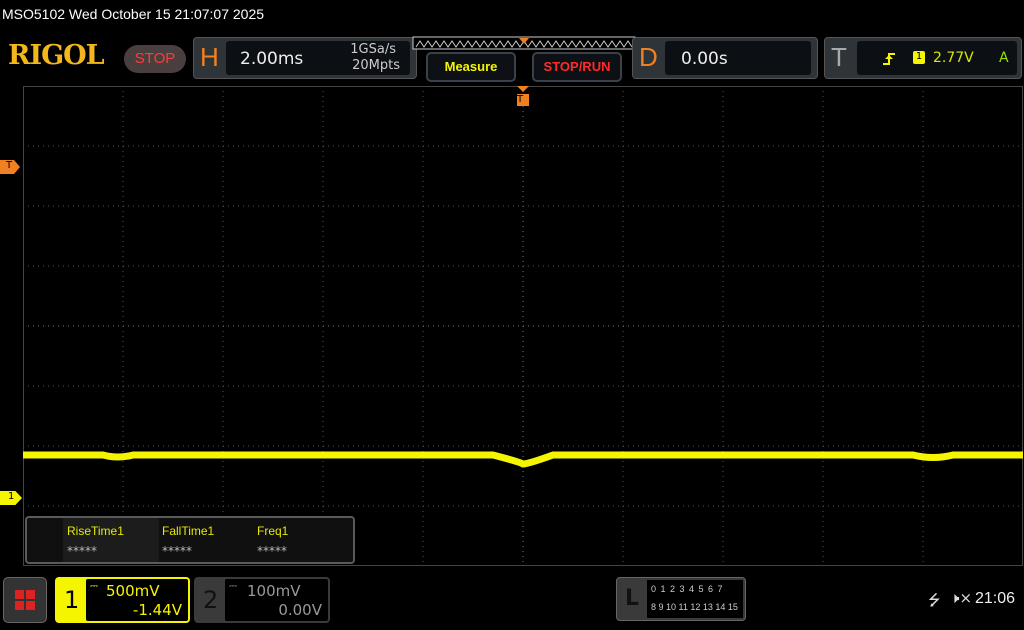  Describe the element at coordinates (919, 57) in the screenshot. I see `trigger-source: 1` at that location.